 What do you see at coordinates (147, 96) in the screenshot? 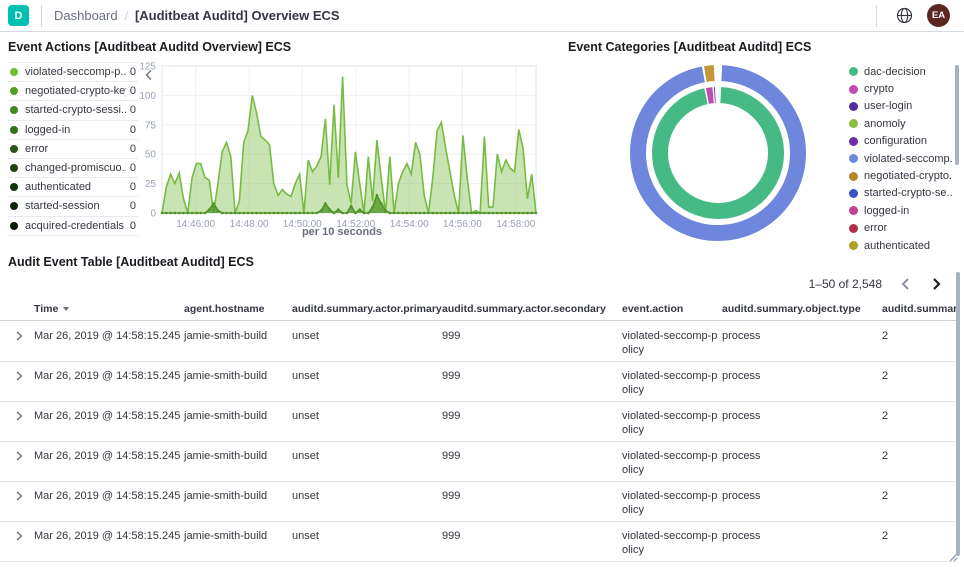
I see `svg-text: 100` at bounding box center [147, 96].